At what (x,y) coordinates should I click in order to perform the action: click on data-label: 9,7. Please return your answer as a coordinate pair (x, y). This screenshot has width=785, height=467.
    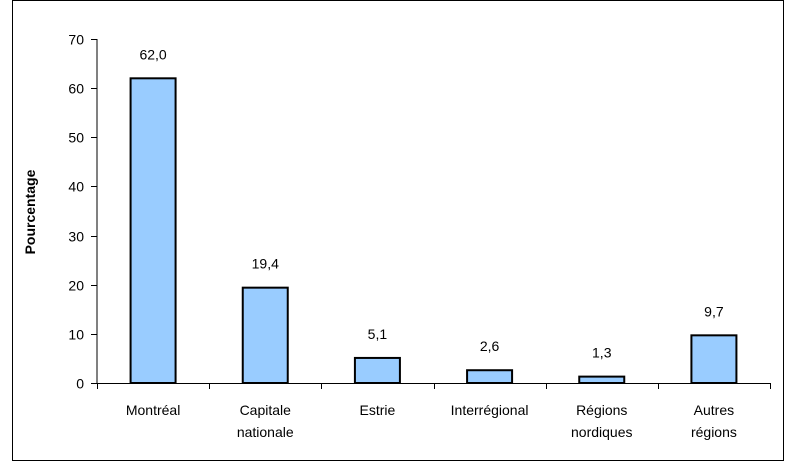
    Looking at the image, I should click on (714, 311).